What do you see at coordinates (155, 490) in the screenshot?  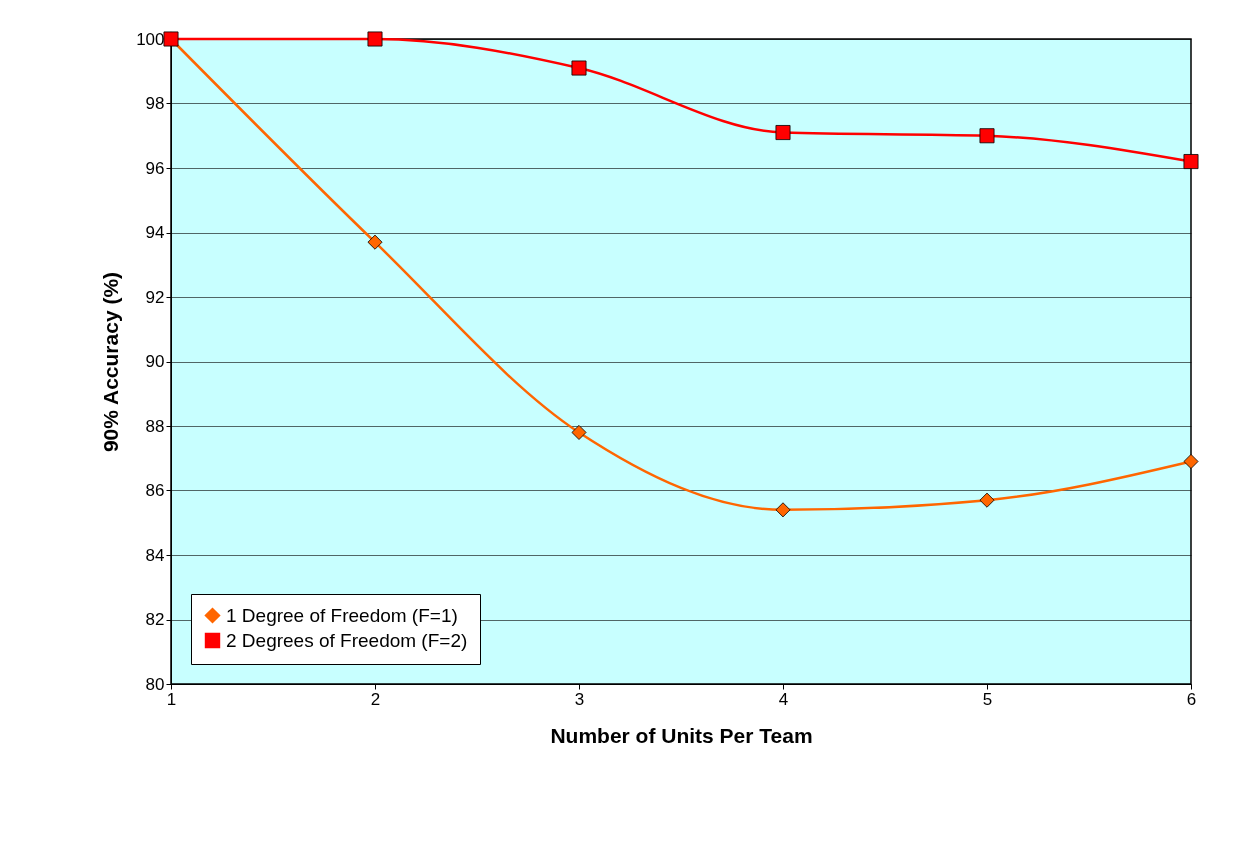 I see `y-tick-label: 86` at bounding box center [155, 490].